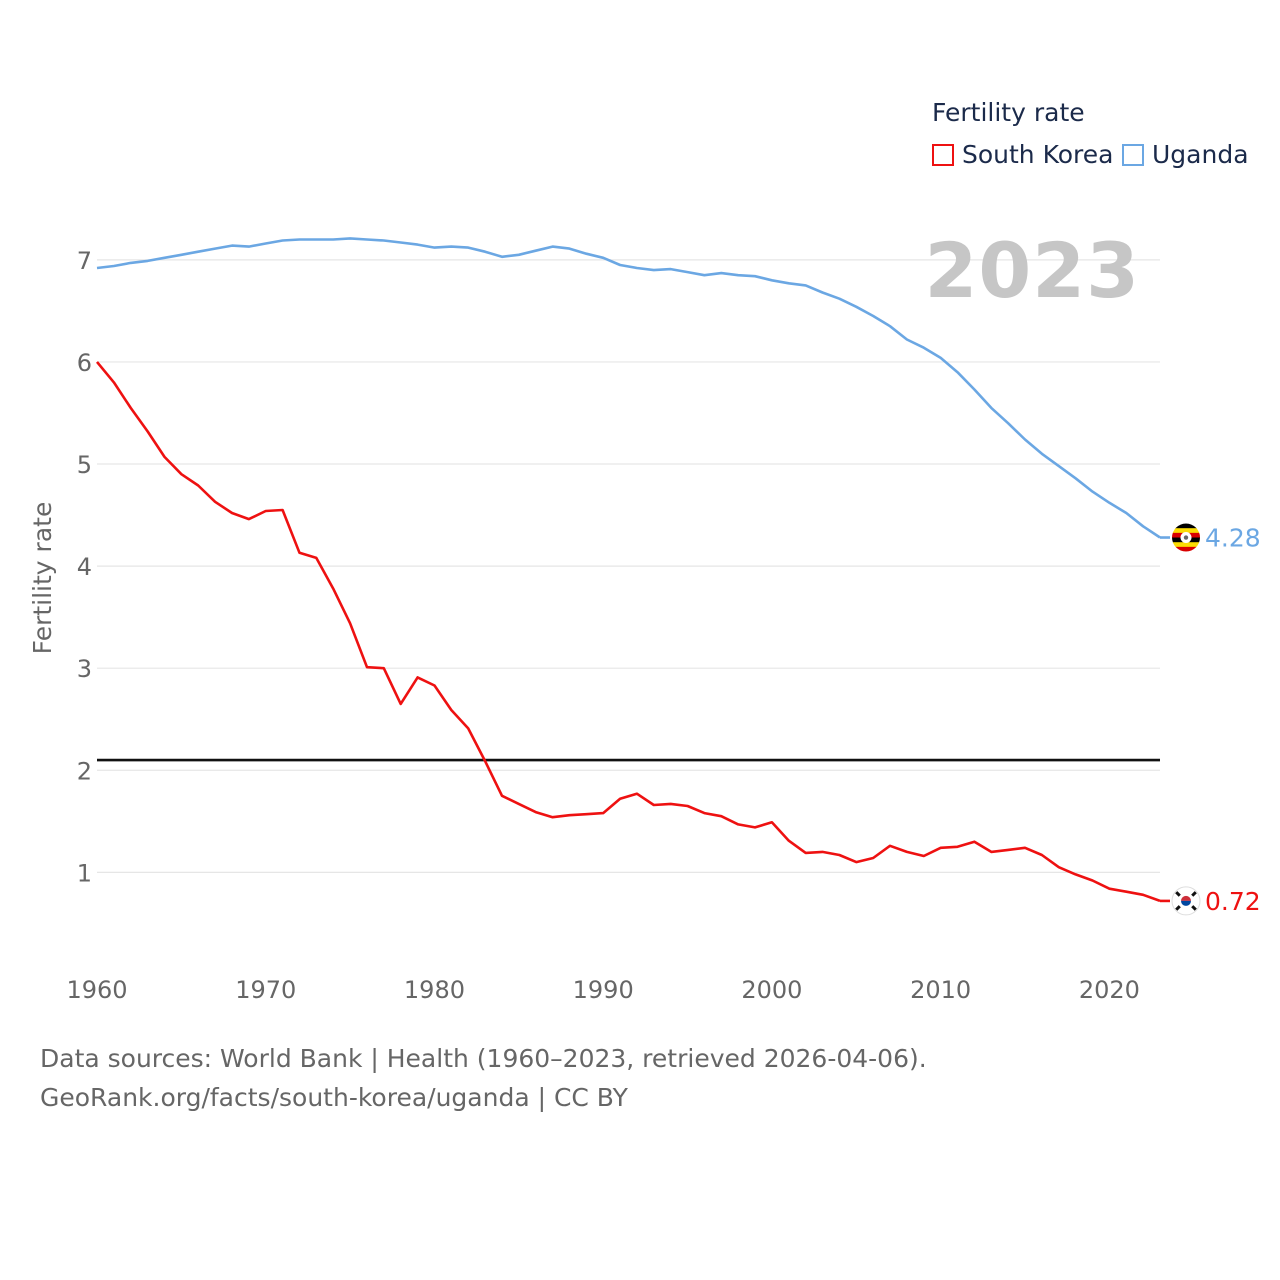 This screenshot has width=1280, height=1280. I want to click on x-tick-label: 1990, so click(603, 990).